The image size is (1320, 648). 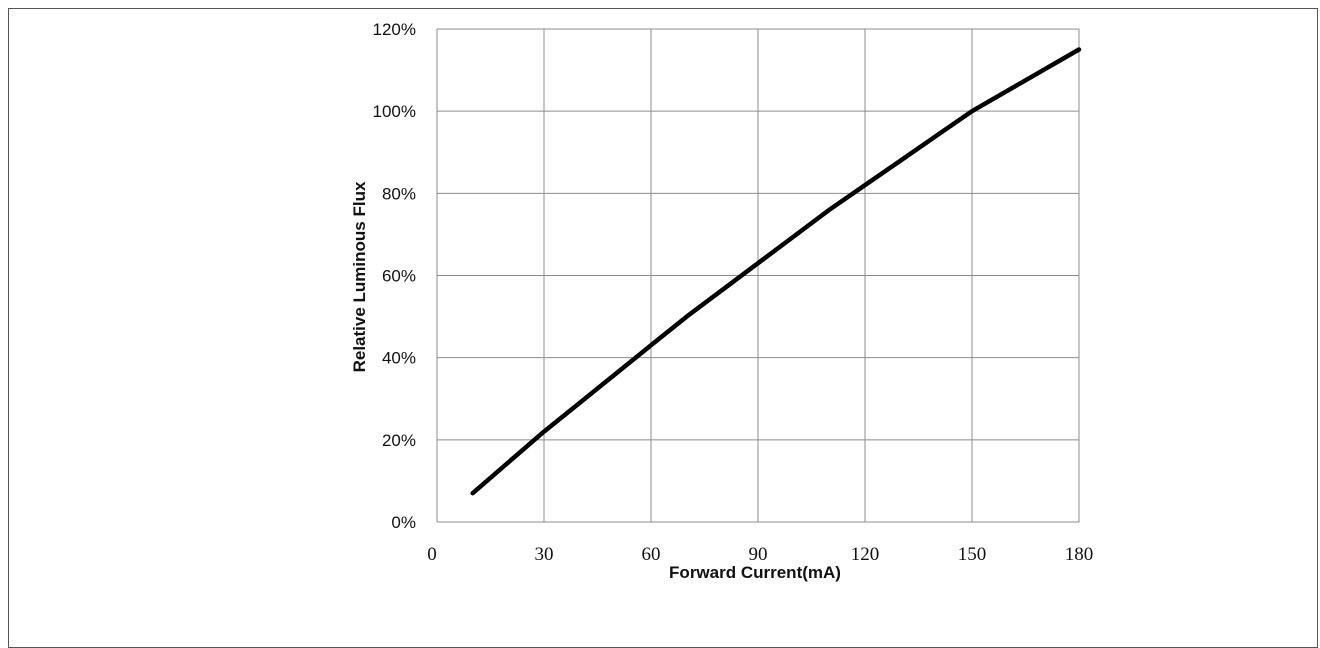 I want to click on y-tick-label-5: 100%, so click(x=394, y=111).